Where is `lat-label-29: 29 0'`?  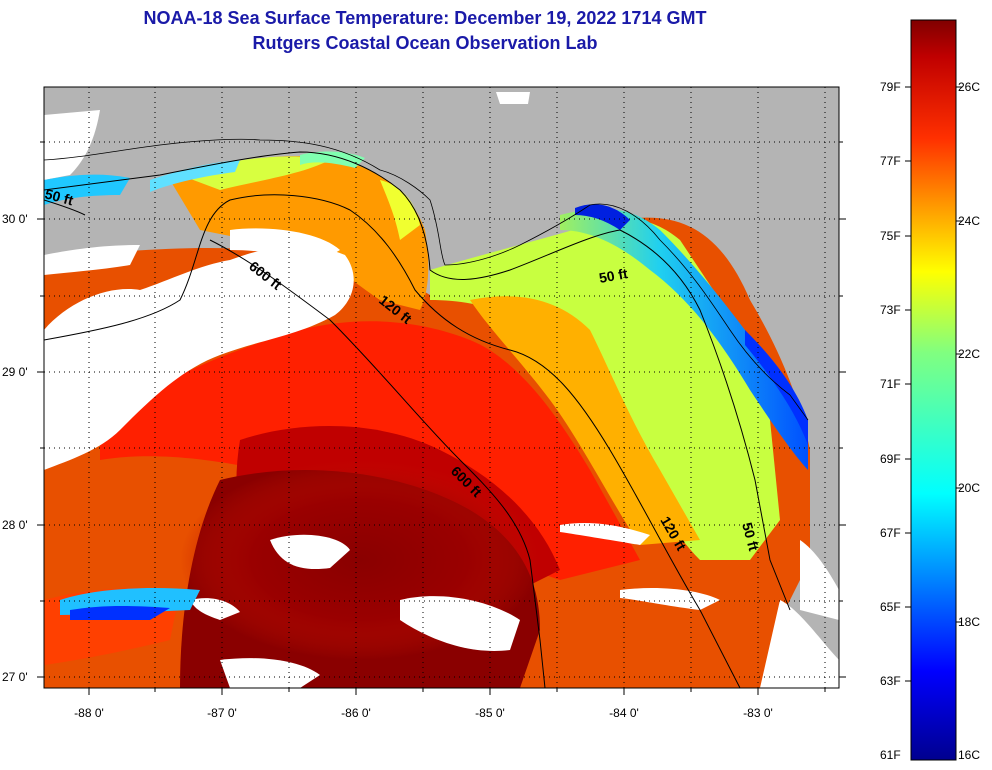 lat-label-29: 29 0' is located at coordinates (15, 372).